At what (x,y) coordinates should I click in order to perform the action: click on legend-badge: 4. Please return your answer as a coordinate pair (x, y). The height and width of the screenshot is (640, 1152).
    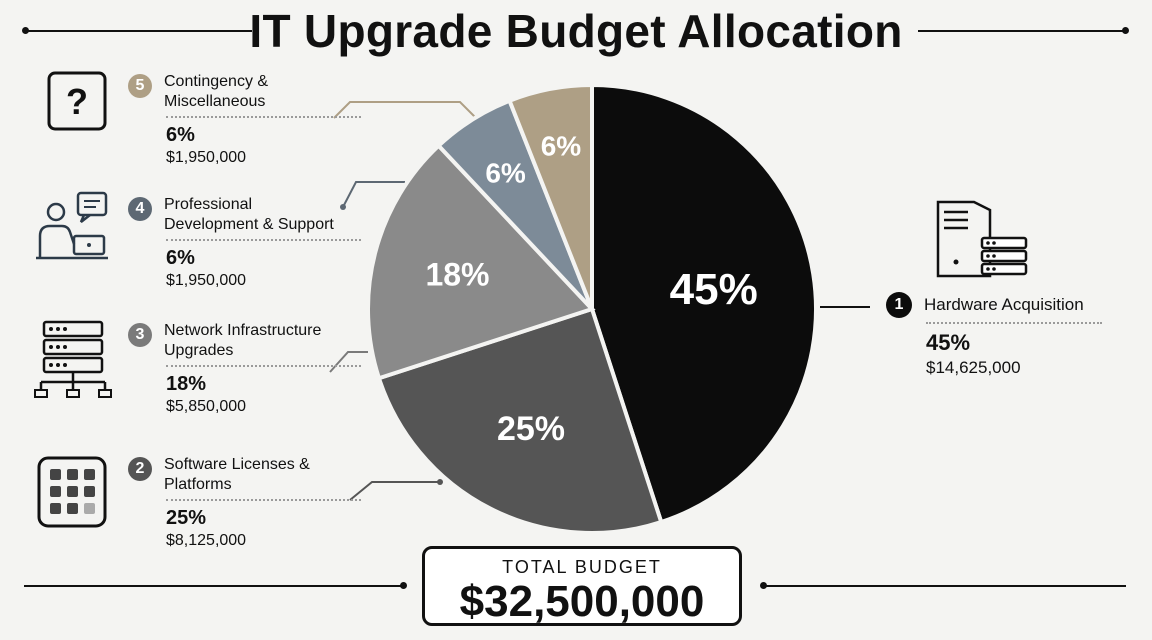
    Looking at the image, I should click on (140, 209).